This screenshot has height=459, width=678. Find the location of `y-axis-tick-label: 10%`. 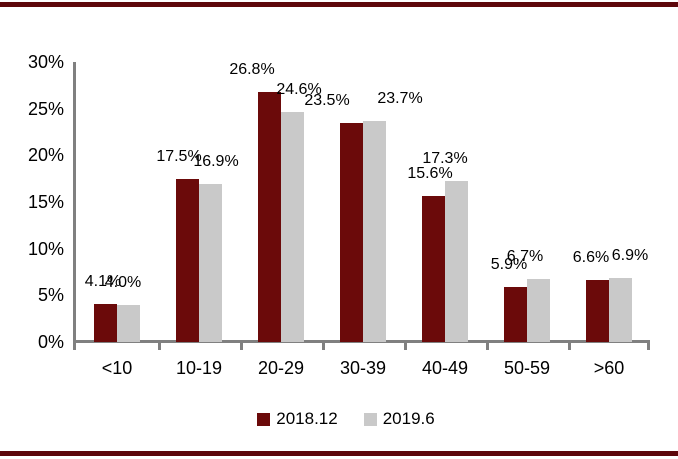

y-axis-tick-label: 10% is located at coordinates (45, 248).